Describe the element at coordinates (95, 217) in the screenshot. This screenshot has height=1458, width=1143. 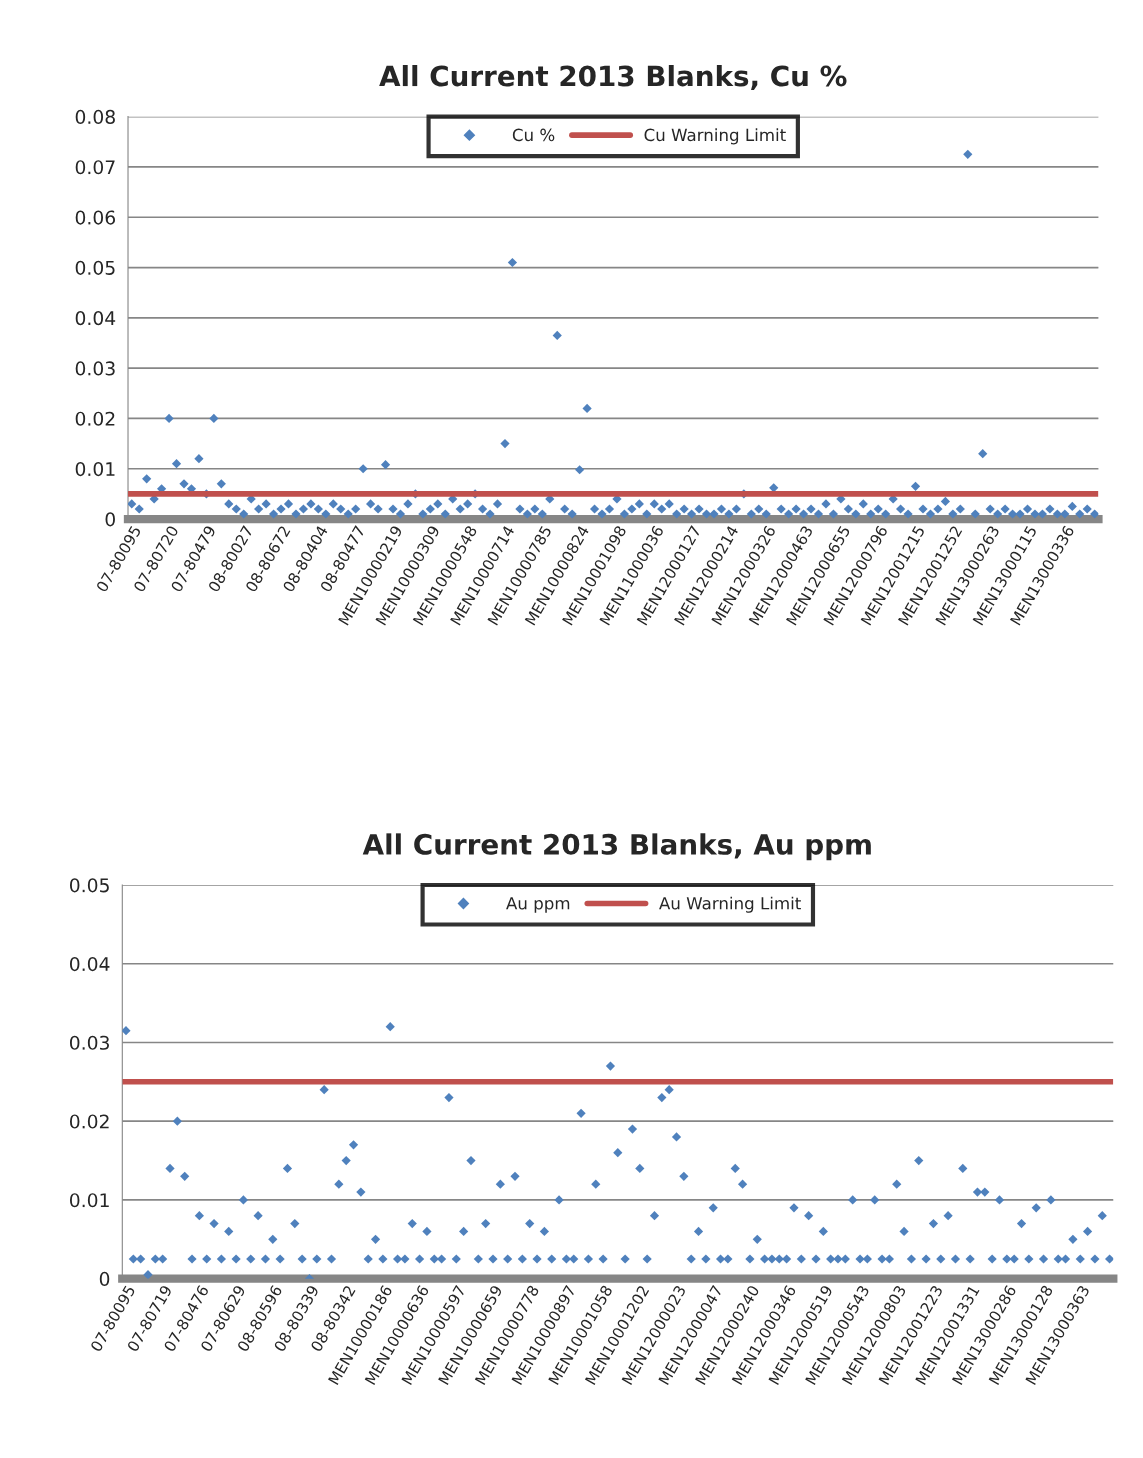
I see `y-tick-label: 0.06` at that location.